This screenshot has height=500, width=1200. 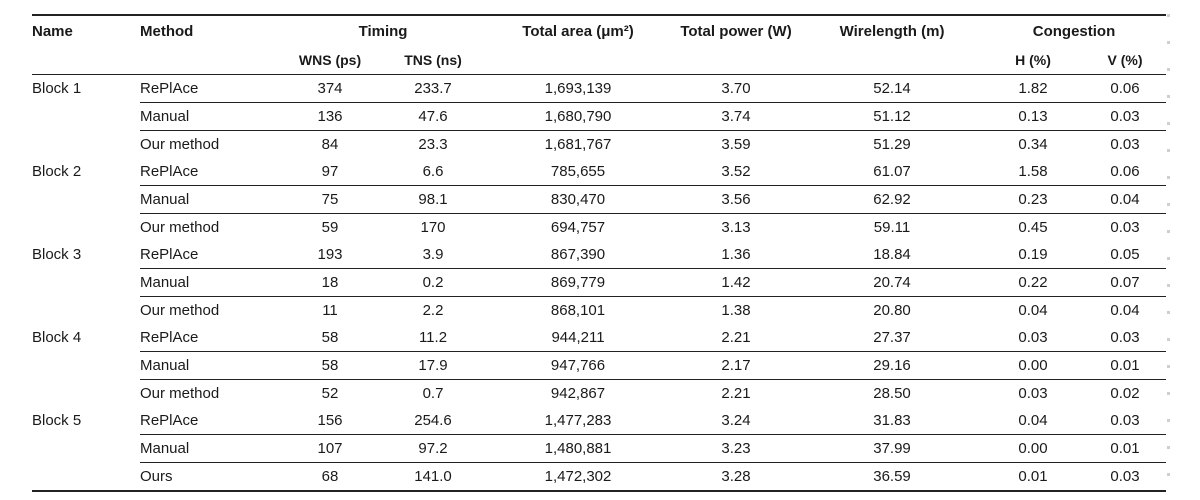 I want to click on tns-cell: 6.6, so click(x=433, y=171).